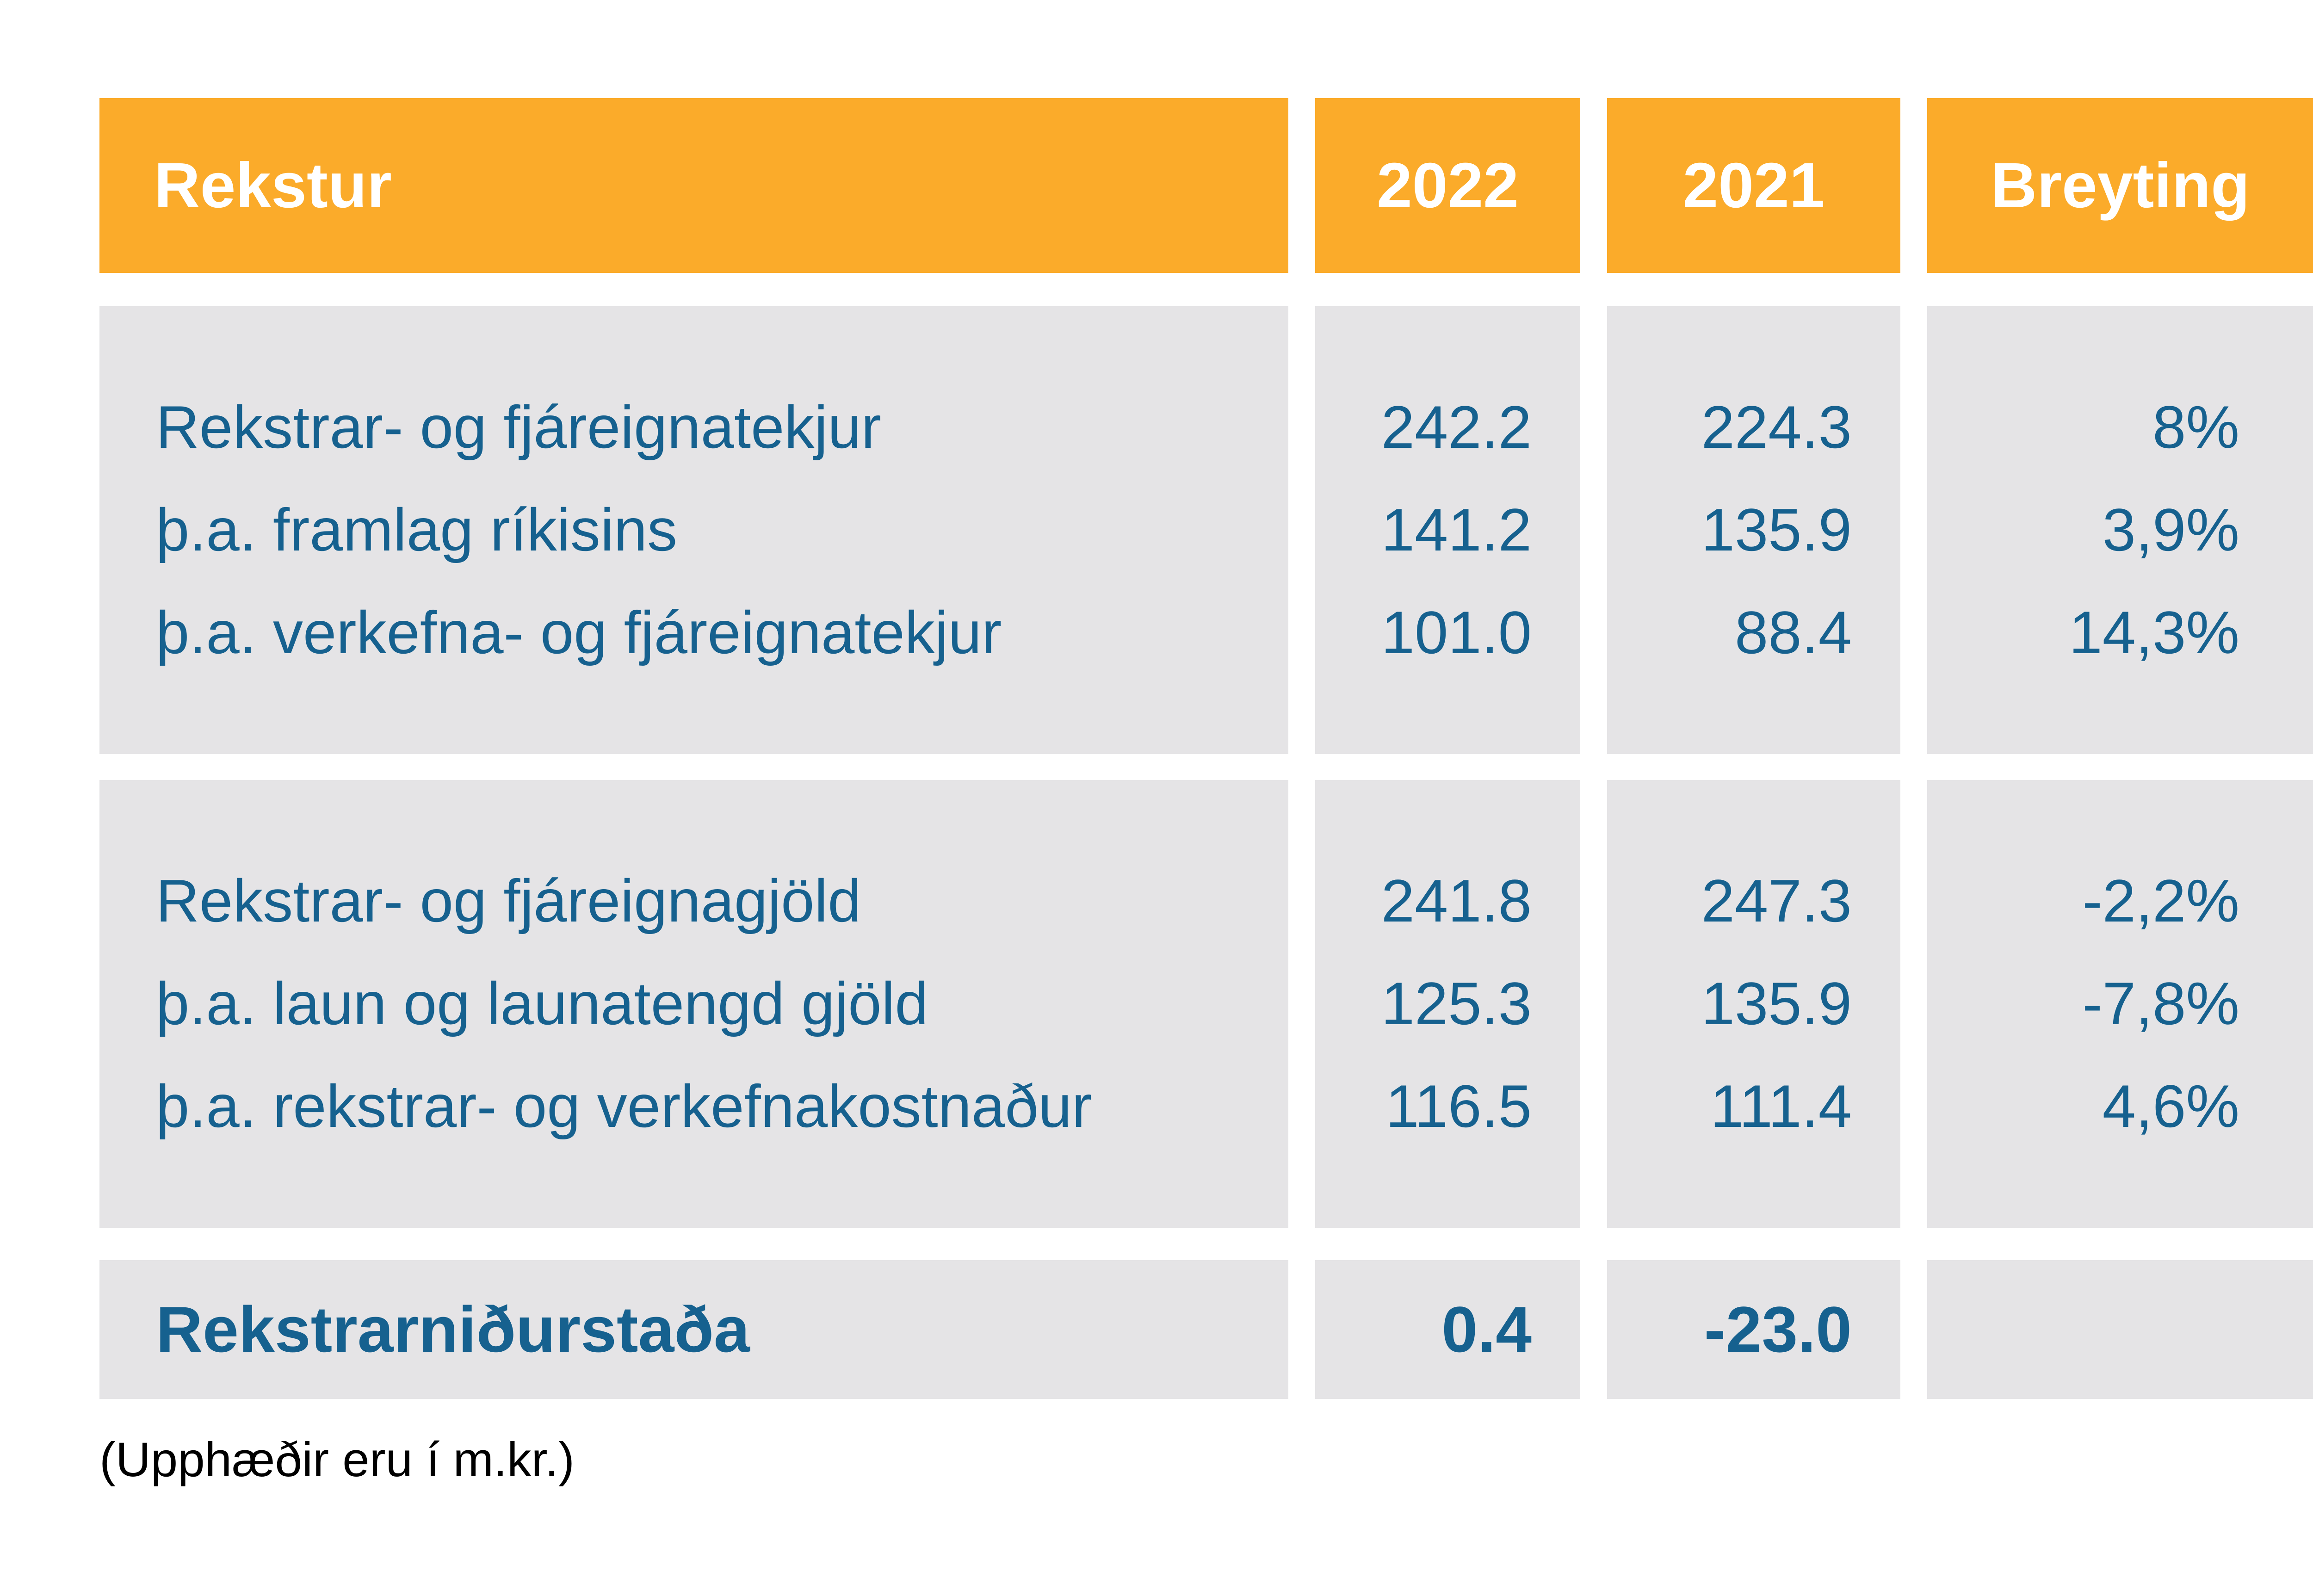  What do you see at coordinates (2120, 186) in the screenshot?
I see `header-cell-breyting: Breyting` at bounding box center [2120, 186].